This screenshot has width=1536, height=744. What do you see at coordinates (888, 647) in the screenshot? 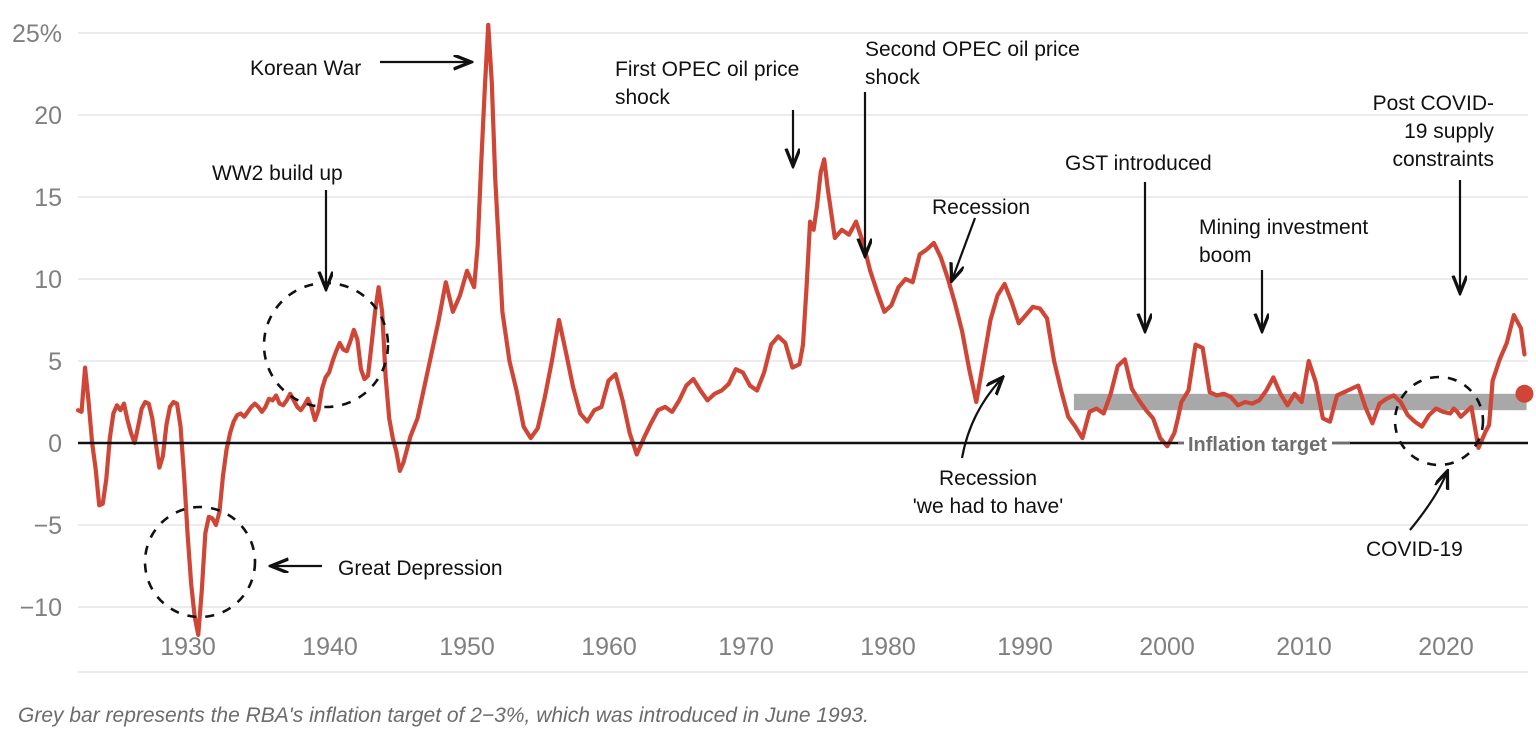
I see `x-tick-label: 1980` at bounding box center [888, 647].